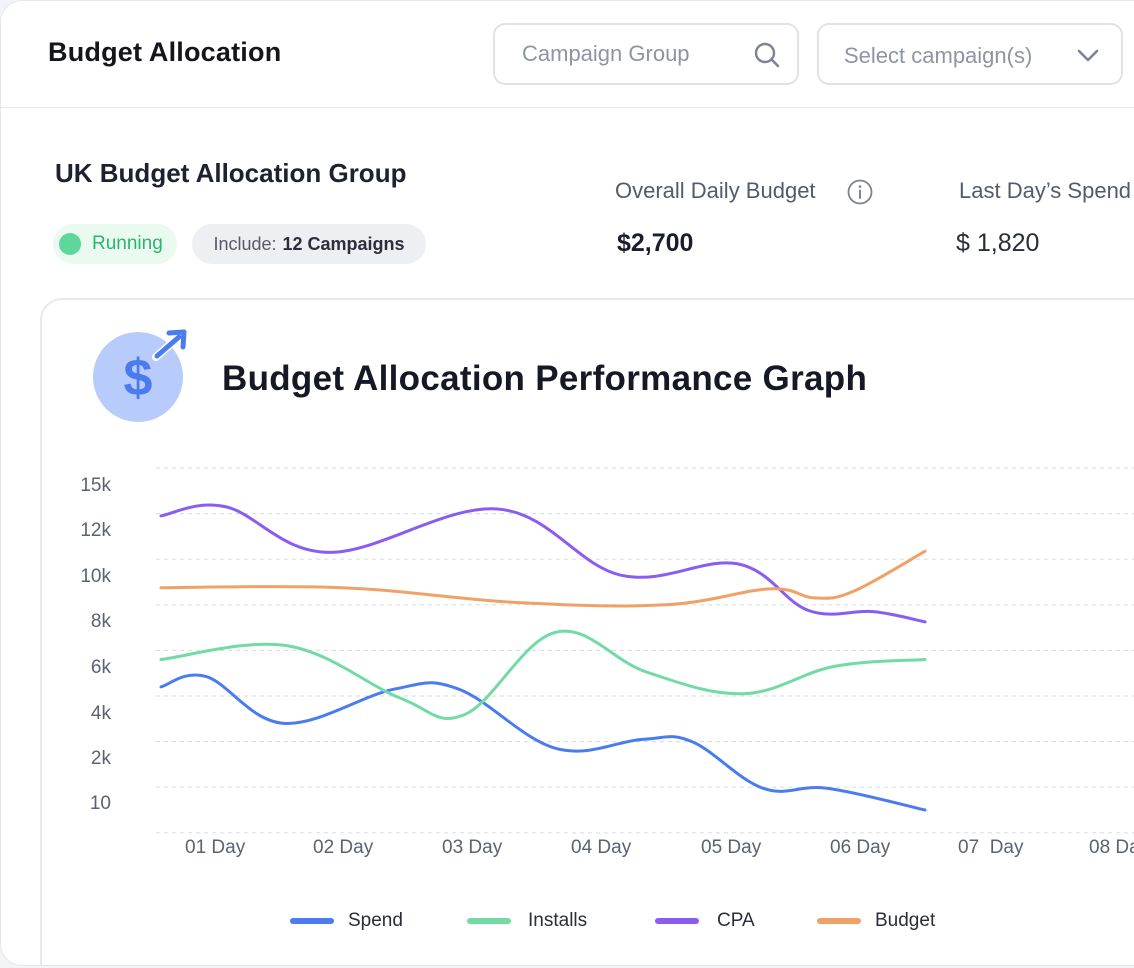 This screenshot has height=968, width=1134. What do you see at coordinates (731, 847) in the screenshot?
I see `x-tick-label: 05 Day` at bounding box center [731, 847].